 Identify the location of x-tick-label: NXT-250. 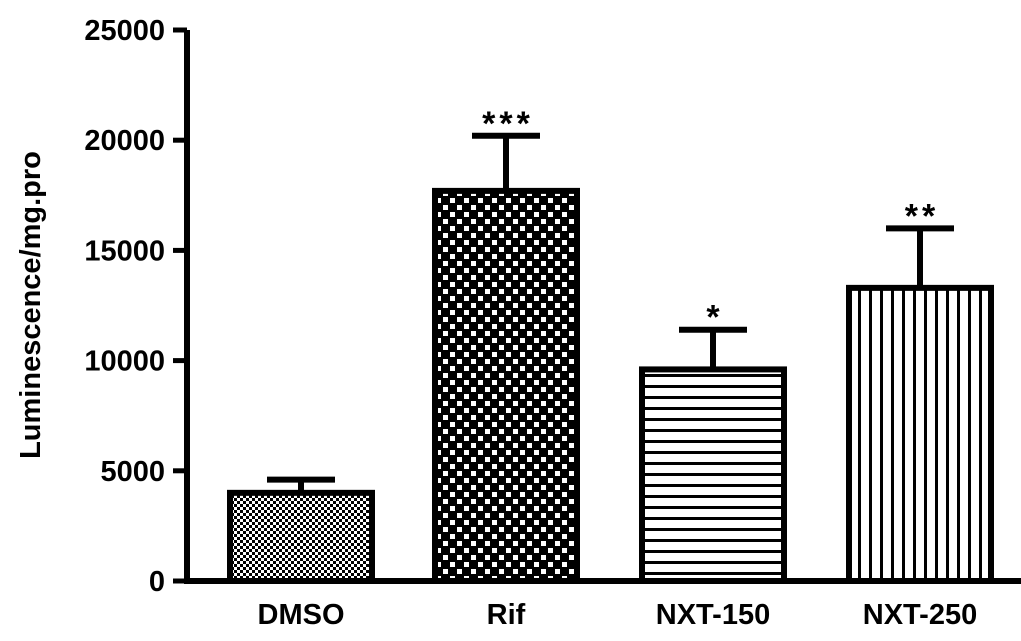
(920, 615).